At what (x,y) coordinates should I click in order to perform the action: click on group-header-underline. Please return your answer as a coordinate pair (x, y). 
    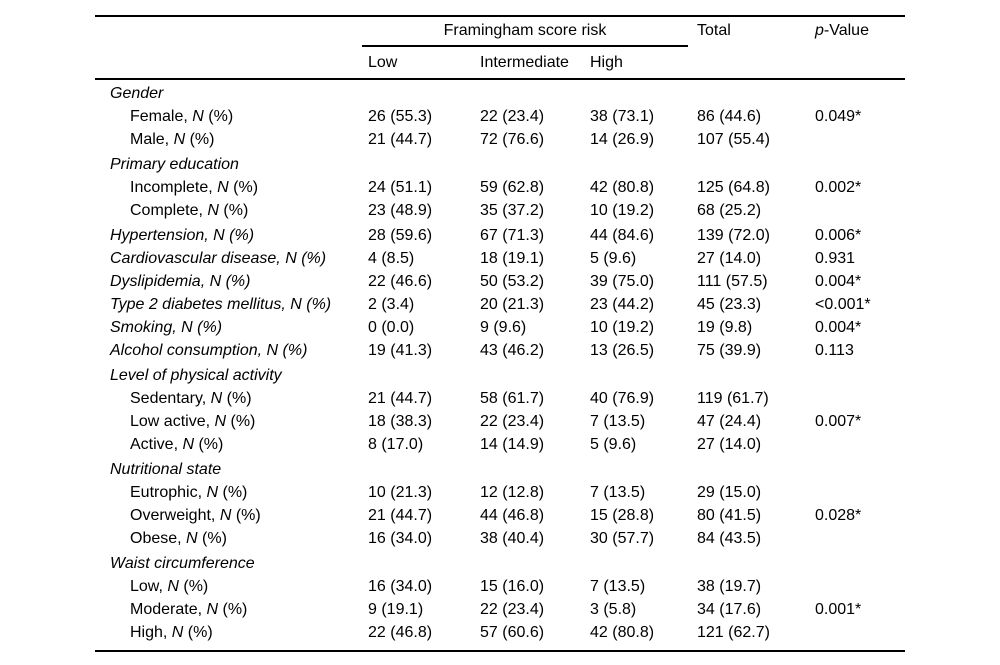
    Looking at the image, I should click on (525, 46).